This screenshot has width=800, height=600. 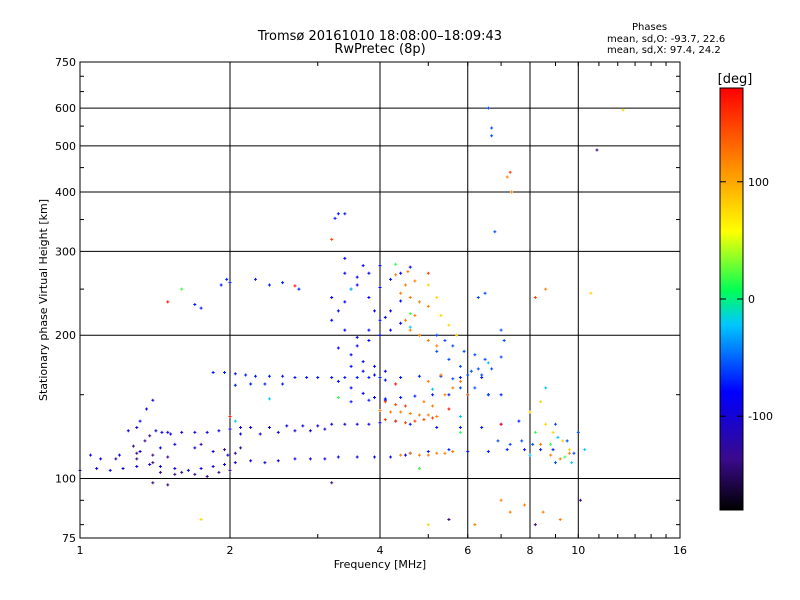 What do you see at coordinates (43, 300) in the screenshot?
I see `y-axis-label: Stationary phase Virtual Height [km]` at bounding box center [43, 300].